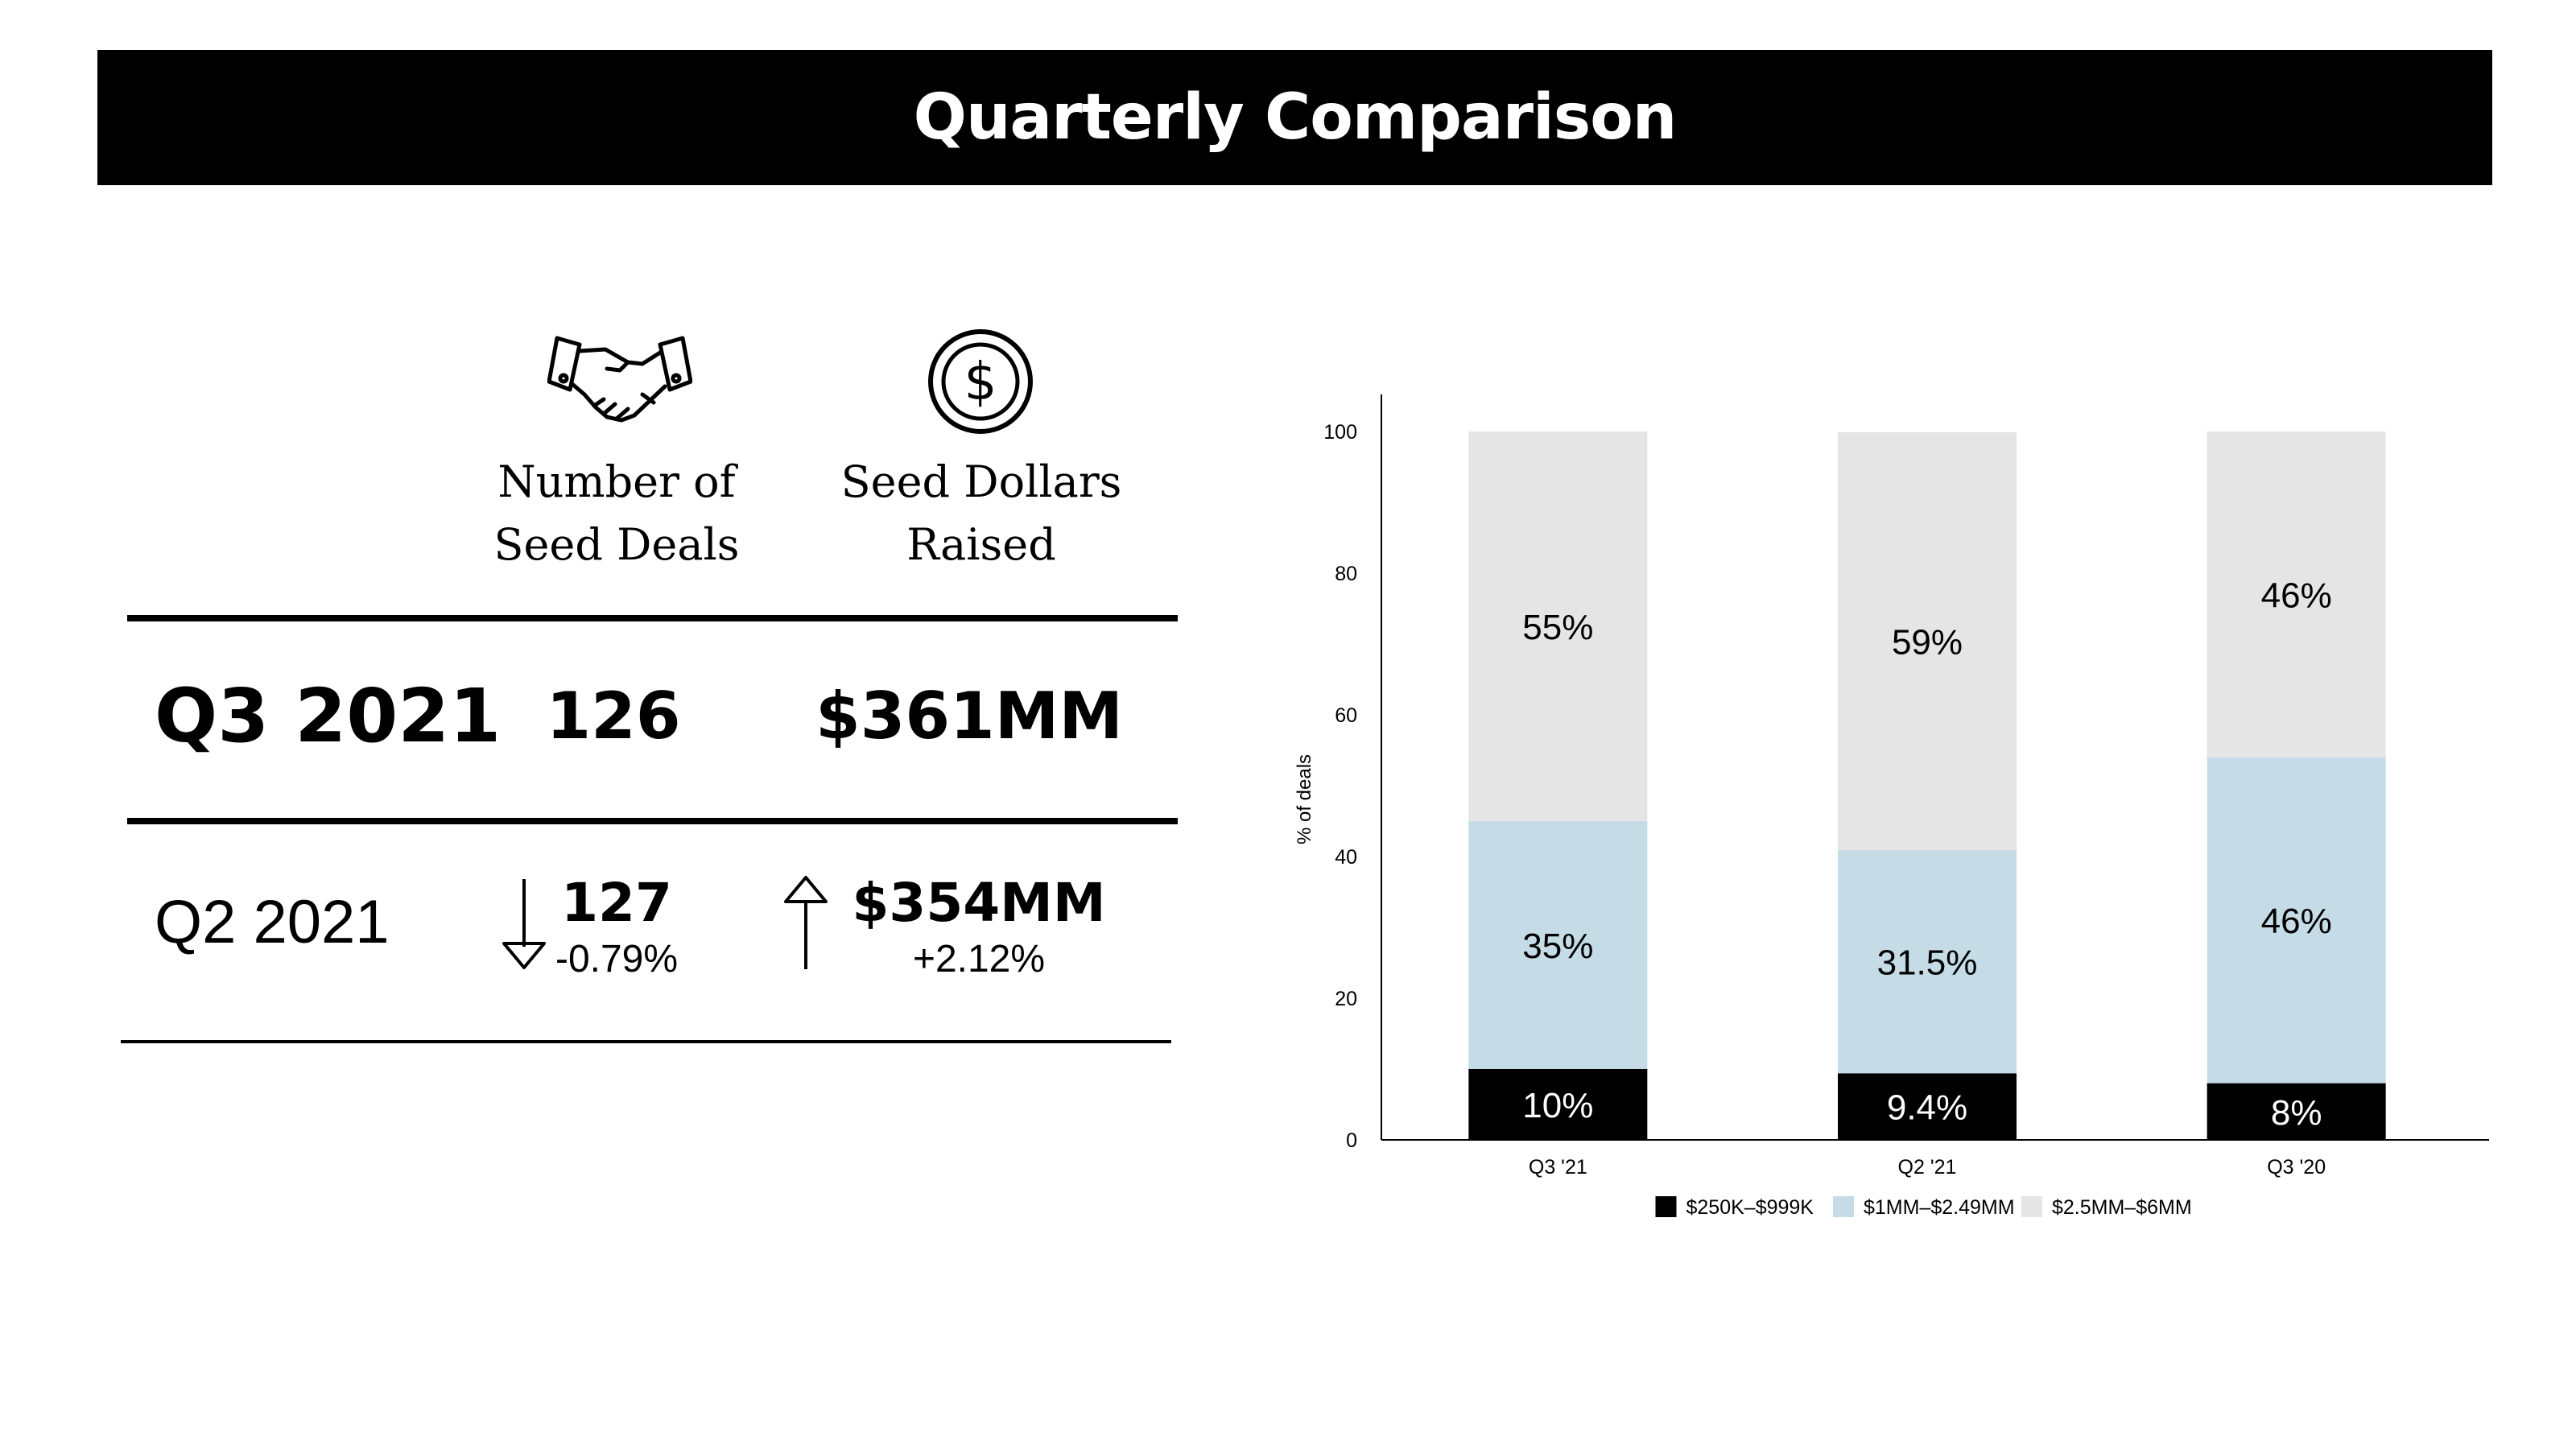 This screenshot has width=2576, height=1449. What do you see at coordinates (979, 903) in the screenshot?
I see `previous-dollars-value: $354MM` at bounding box center [979, 903].